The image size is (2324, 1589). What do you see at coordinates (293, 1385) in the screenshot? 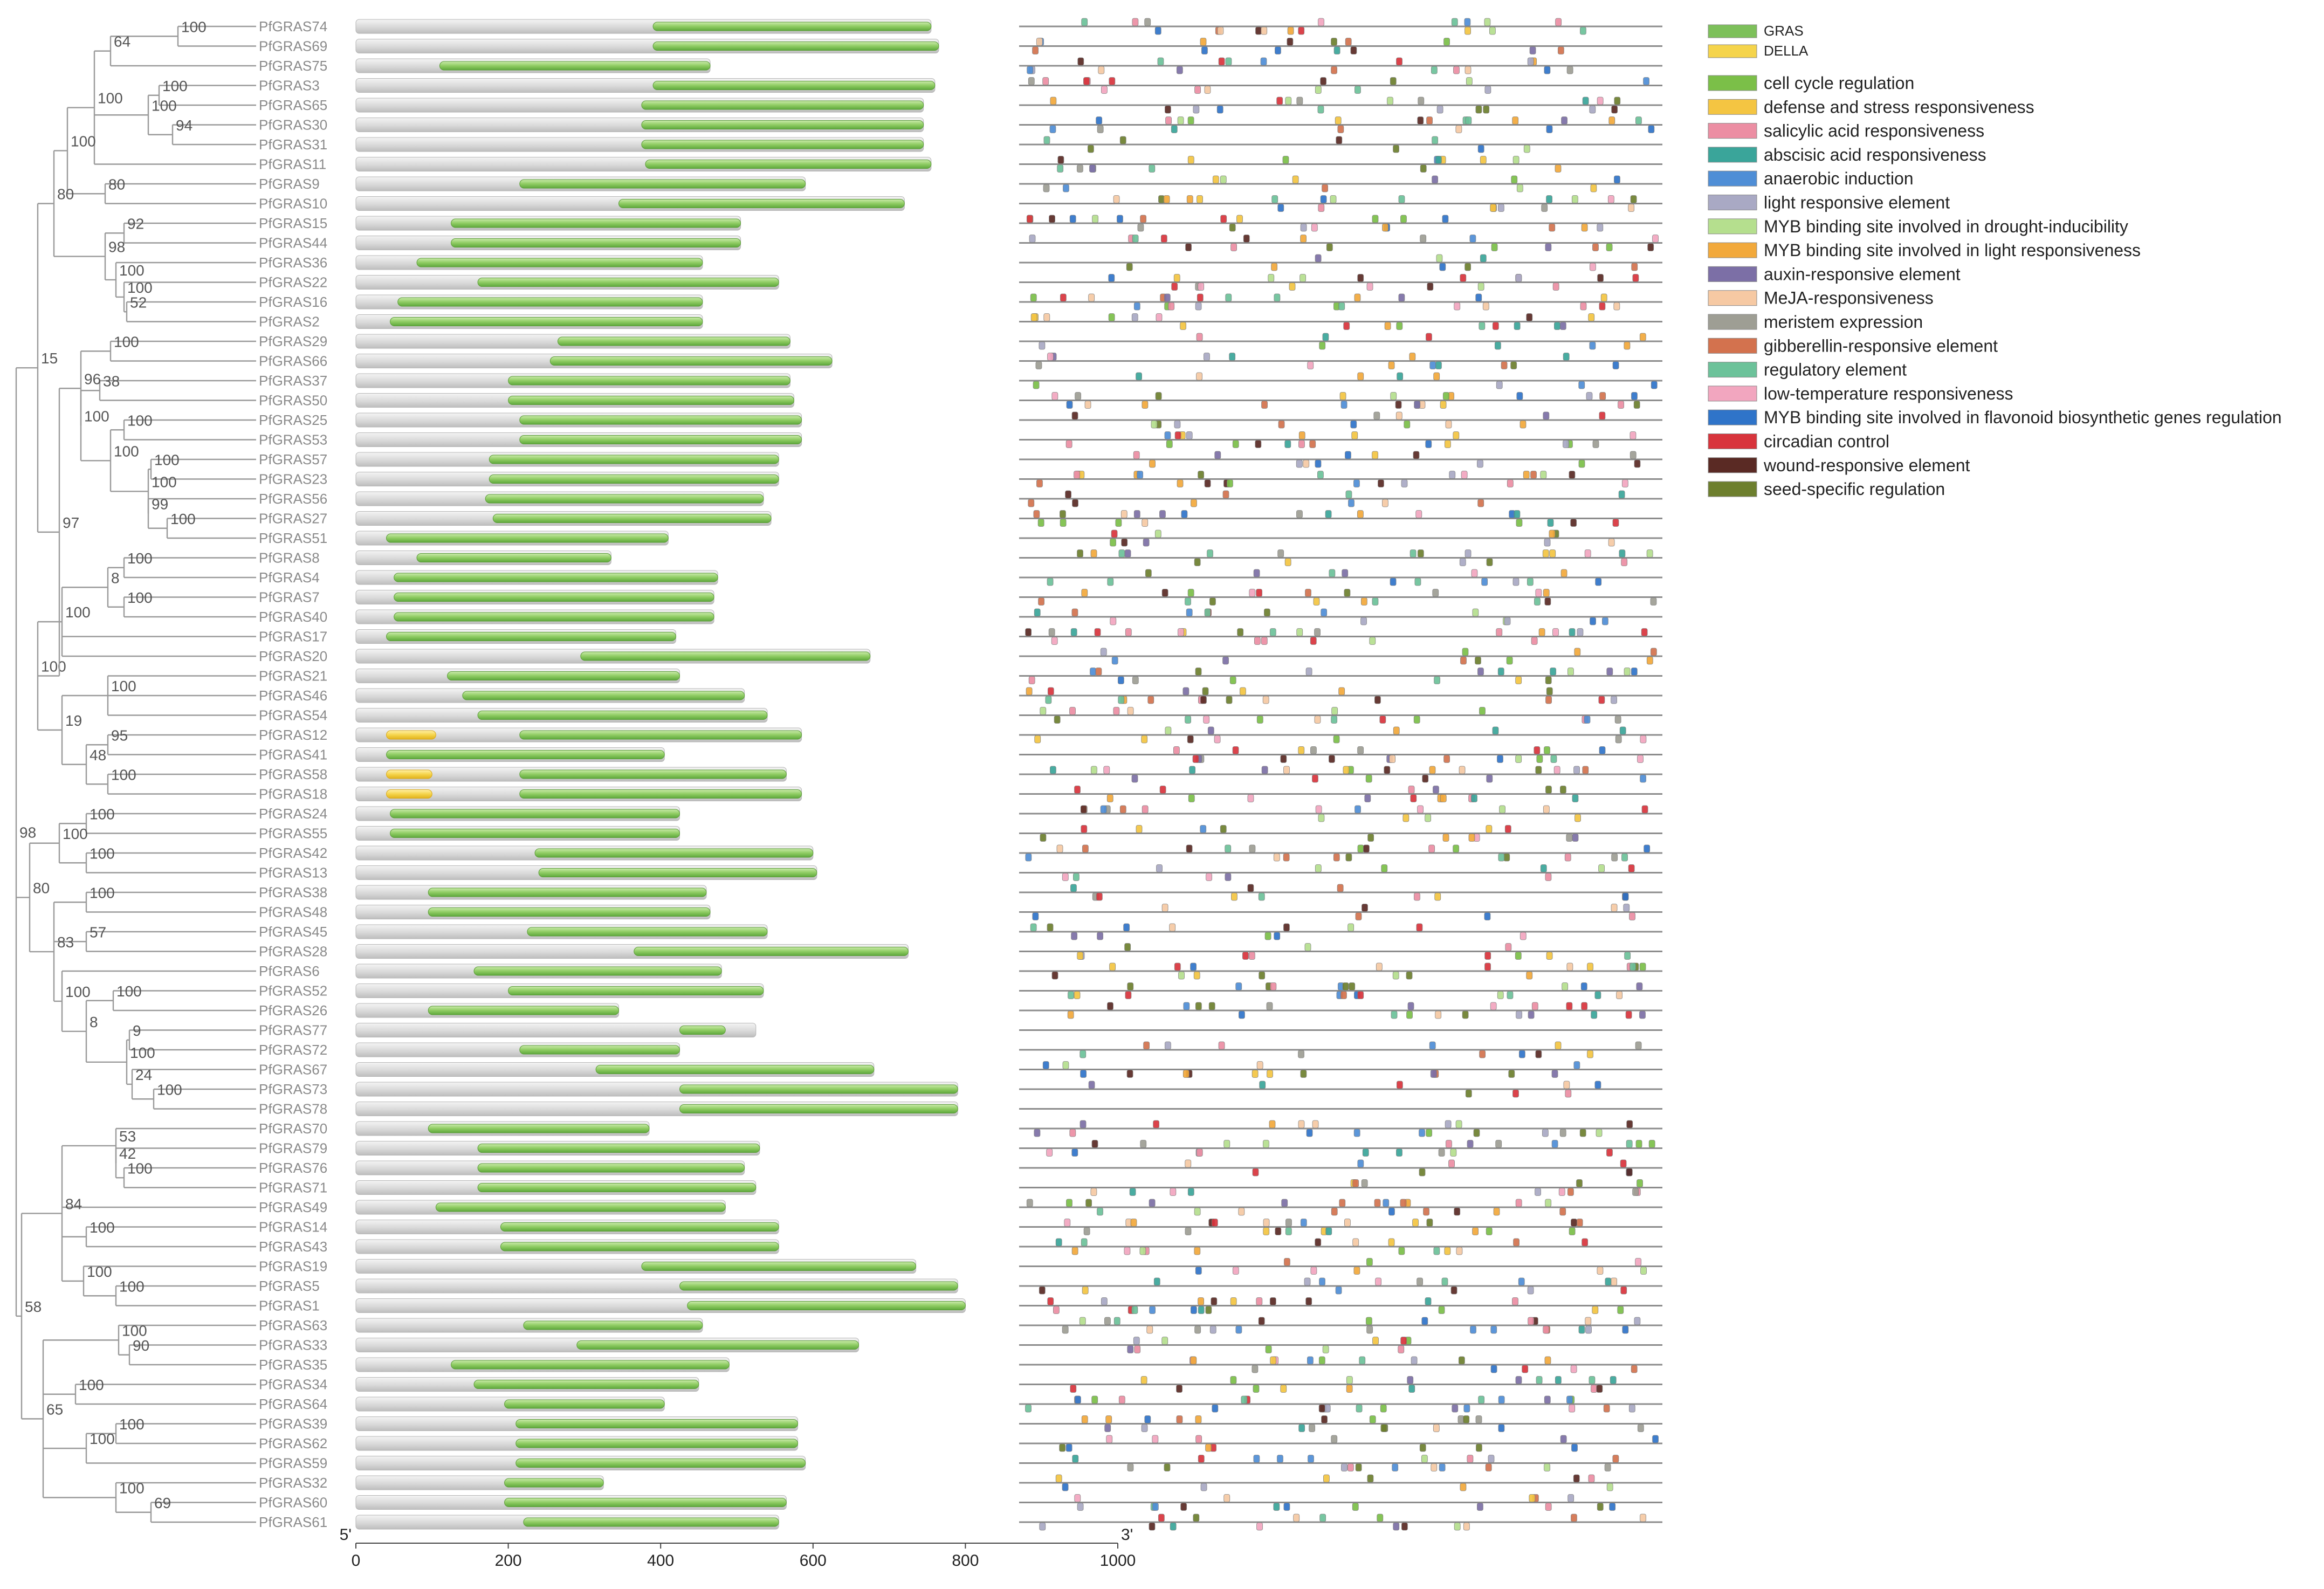
I see `gene-label: PfGRAS34` at bounding box center [293, 1385].